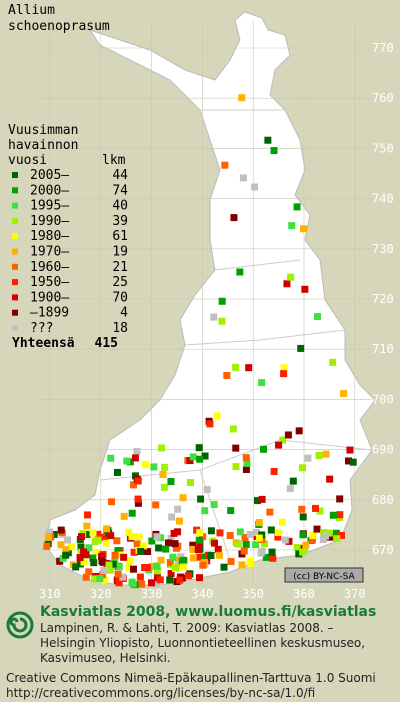 The width and height of the screenshot is (400, 702). What do you see at coordinates (49, 252) in the screenshot?
I see `legend-label: 1970–` at bounding box center [49, 252].